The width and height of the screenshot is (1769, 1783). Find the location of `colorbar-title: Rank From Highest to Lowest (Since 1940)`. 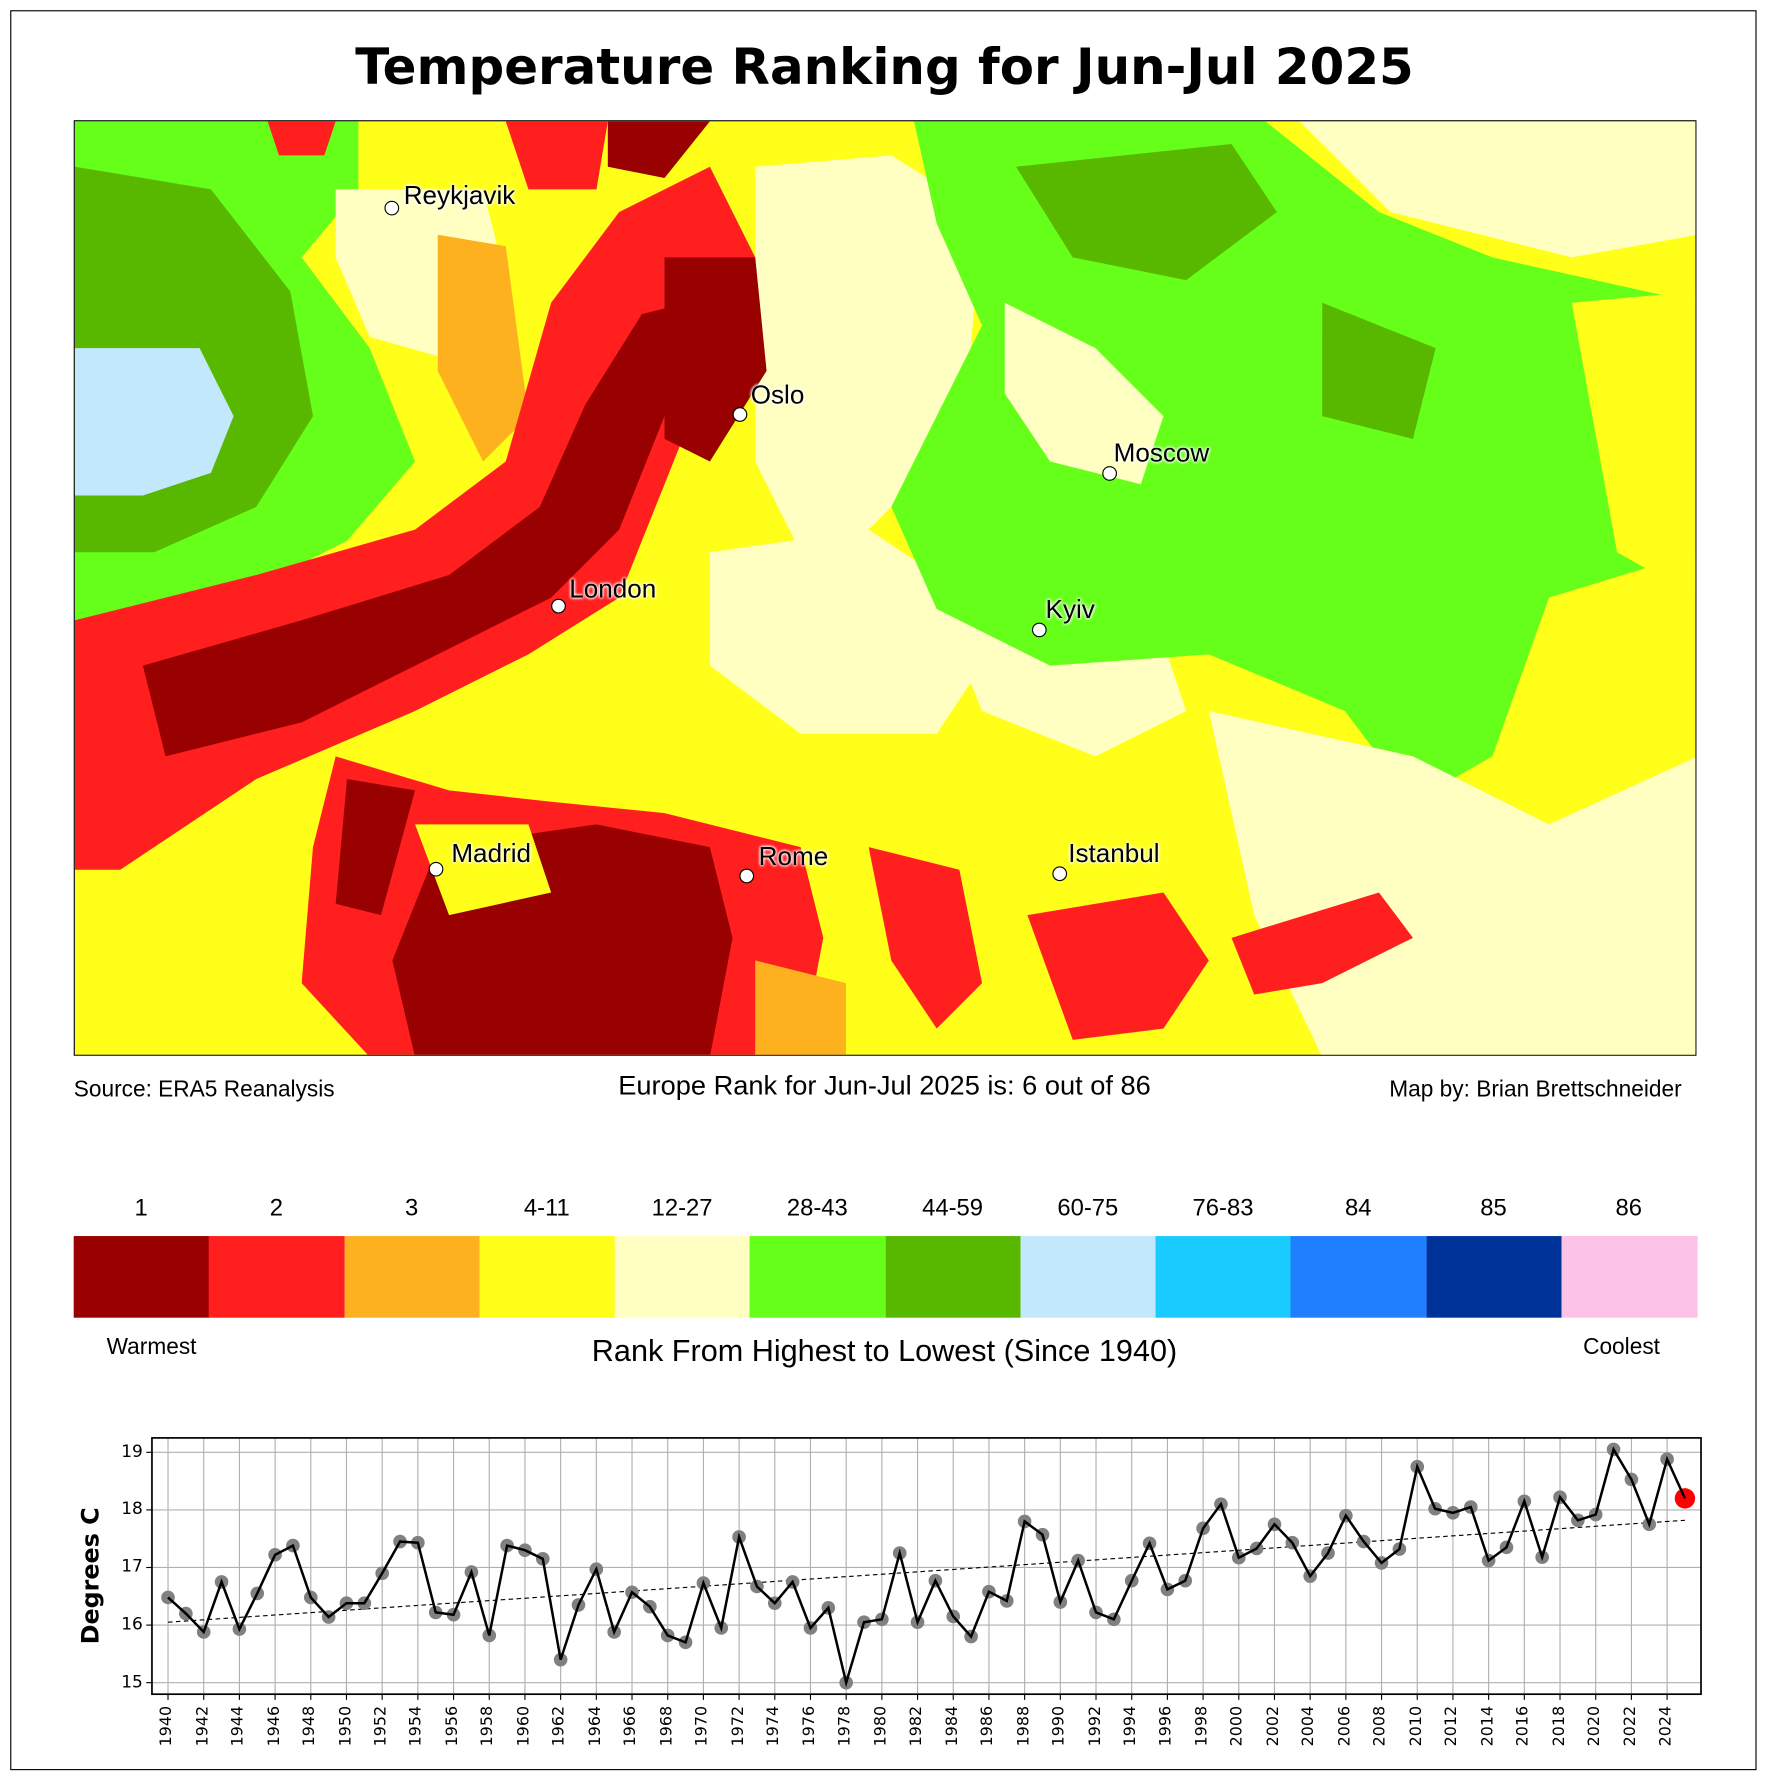

colorbar-title: Rank From Highest to Lowest (Since 1940) is located at coordinates (884, 1350).